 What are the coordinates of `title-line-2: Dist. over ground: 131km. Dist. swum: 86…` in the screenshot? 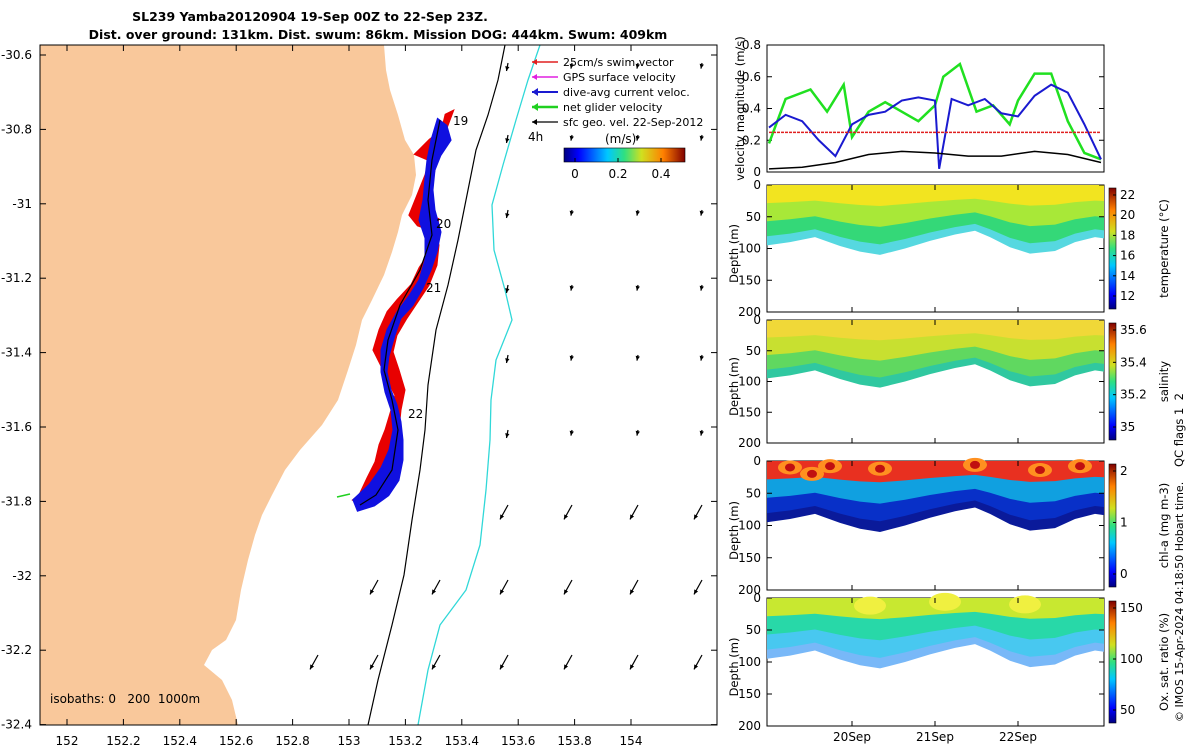 It's located at (378, 34).